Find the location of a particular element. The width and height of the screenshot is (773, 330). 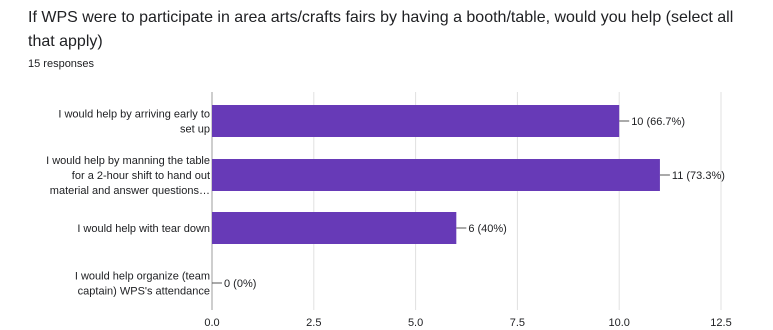

x-tick-label: 7.5 is located at coordinates (517, 323).